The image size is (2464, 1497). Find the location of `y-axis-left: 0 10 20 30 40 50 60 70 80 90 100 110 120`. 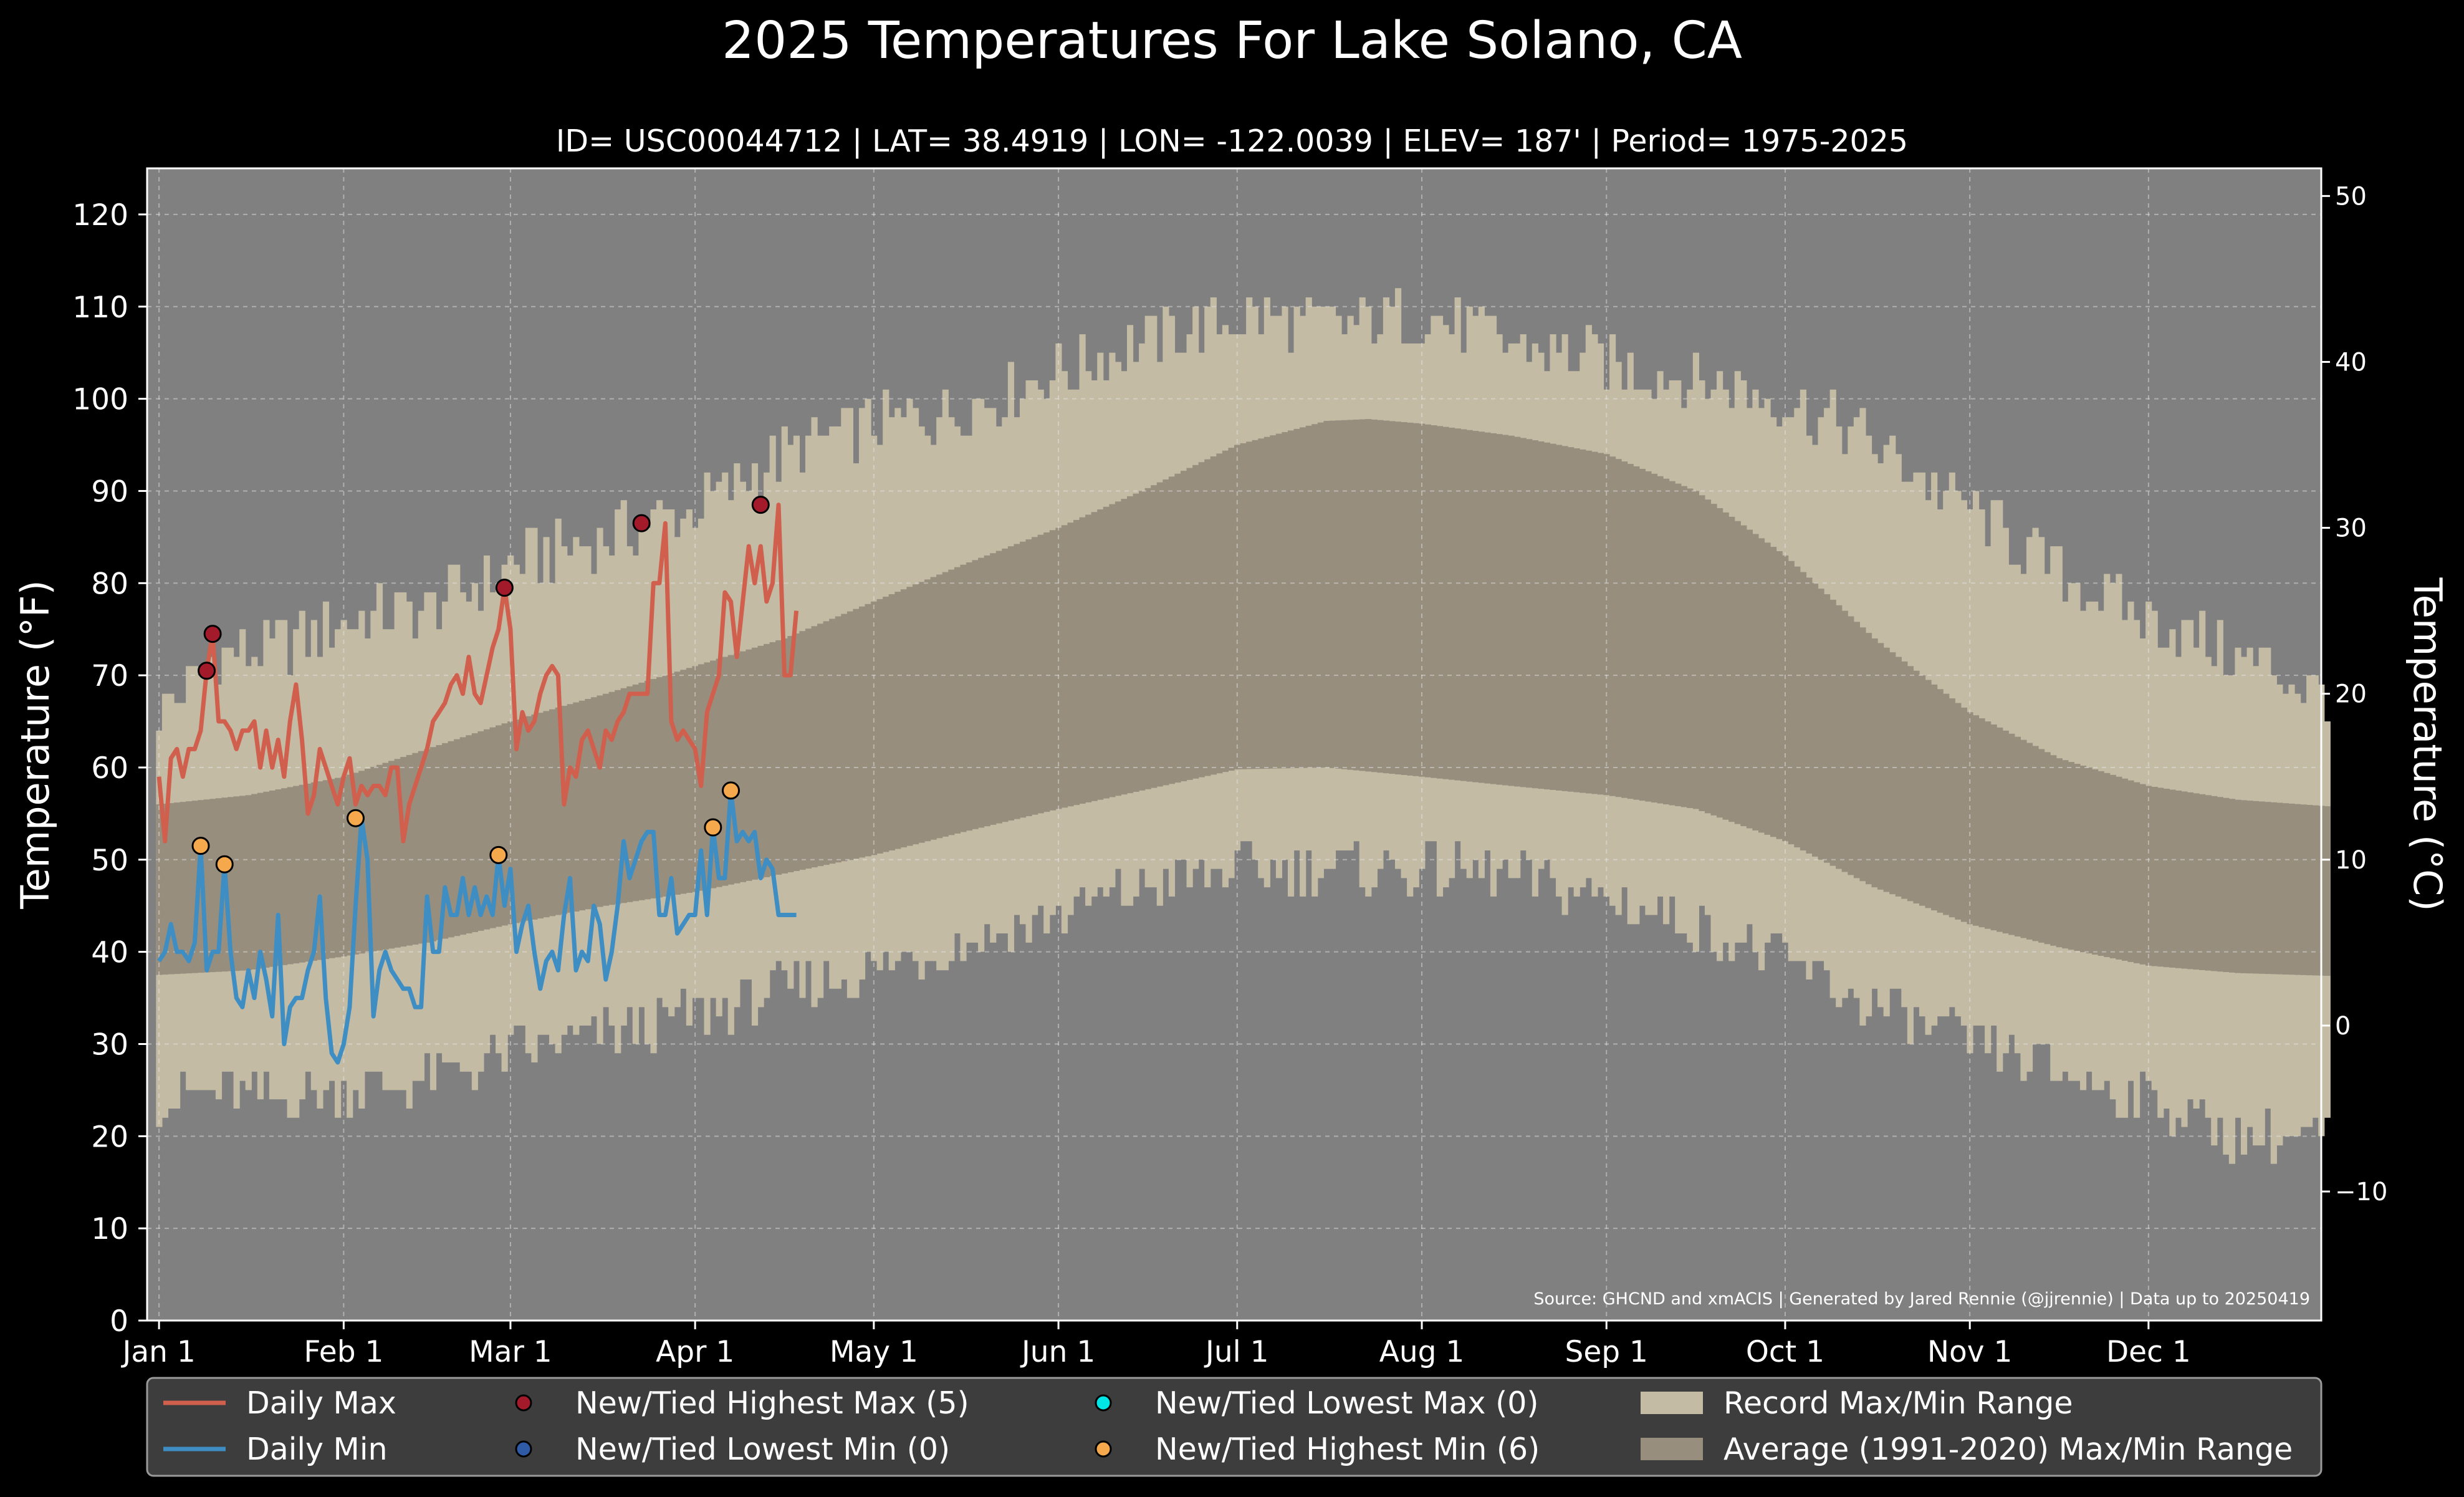

y-axis-left: 0 10 20 30 40 50 60 70 80 90 100 110 120 is located at coordinates (109, 768).